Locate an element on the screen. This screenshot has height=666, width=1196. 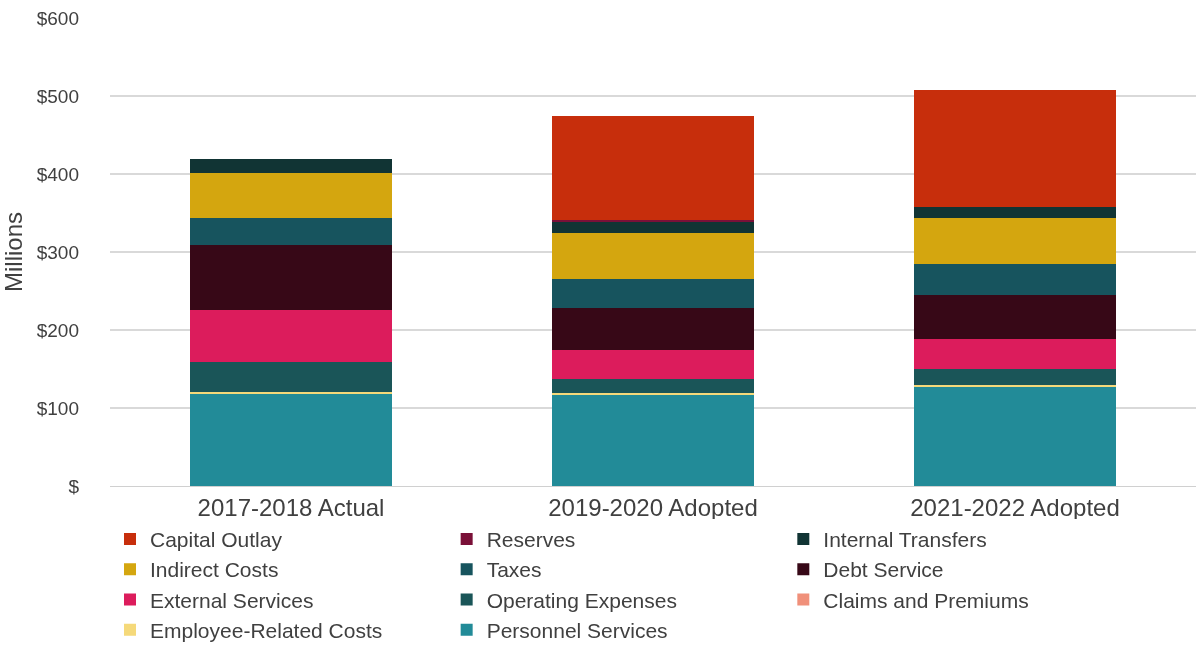
y-tick-label: $400 is located at coordinates (57, 174).